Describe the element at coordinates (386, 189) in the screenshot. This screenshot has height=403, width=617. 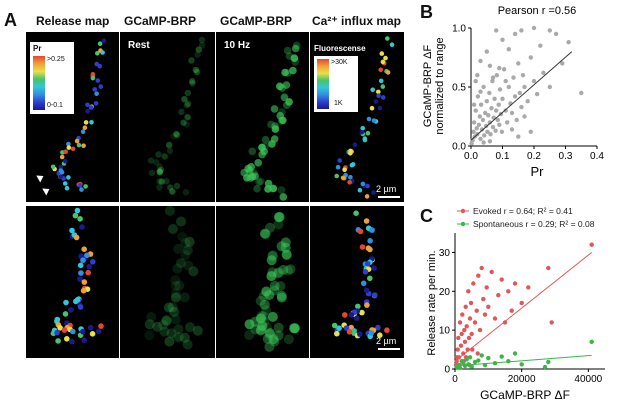
I see `scale-bar-label-top: 2 µm` at that location.